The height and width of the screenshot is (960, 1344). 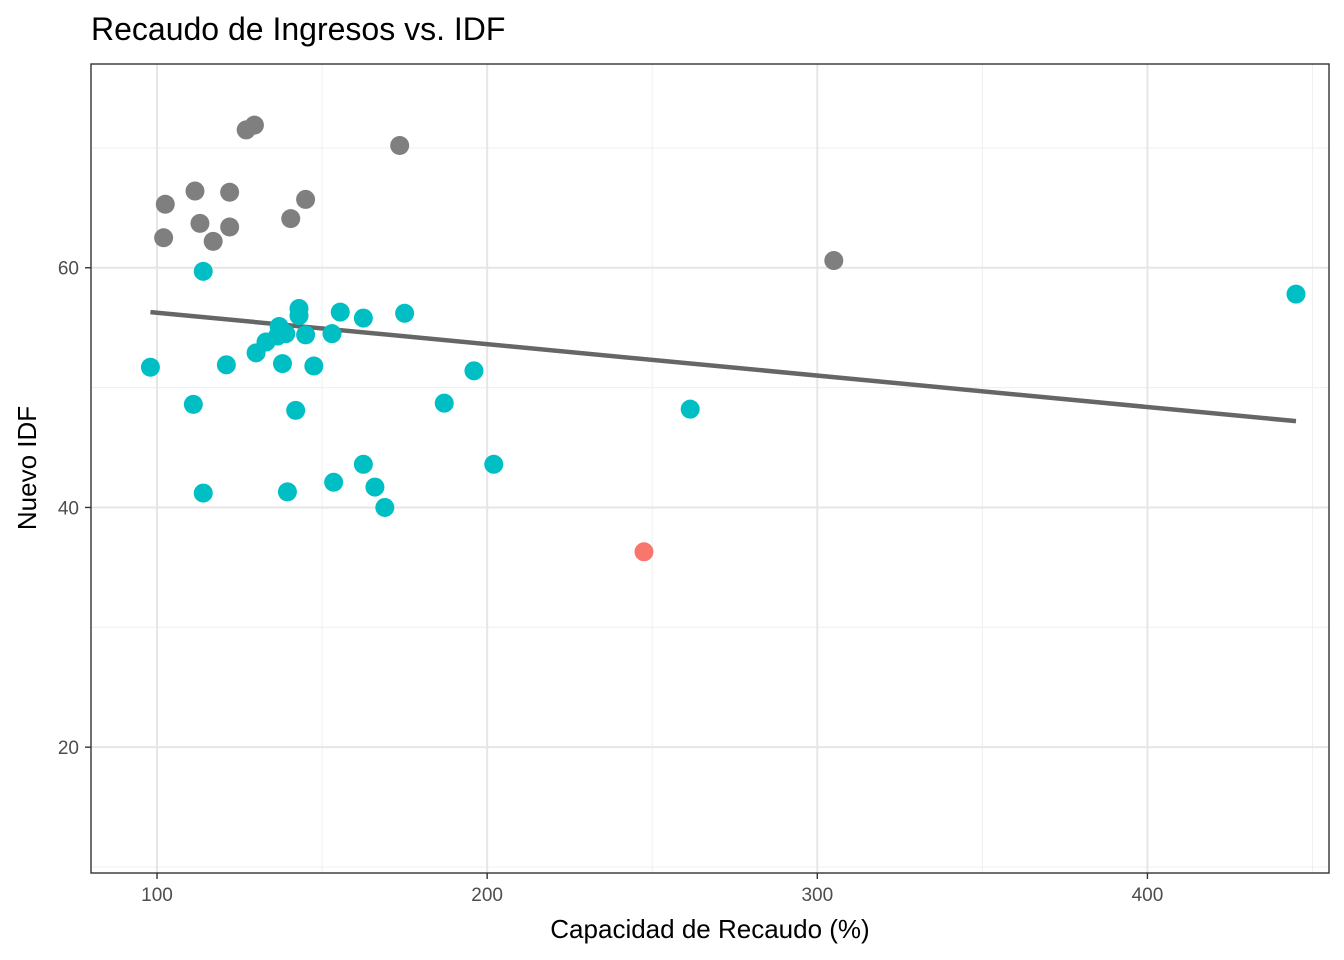 I want to click on trend-line, so click(x=723, y=366).